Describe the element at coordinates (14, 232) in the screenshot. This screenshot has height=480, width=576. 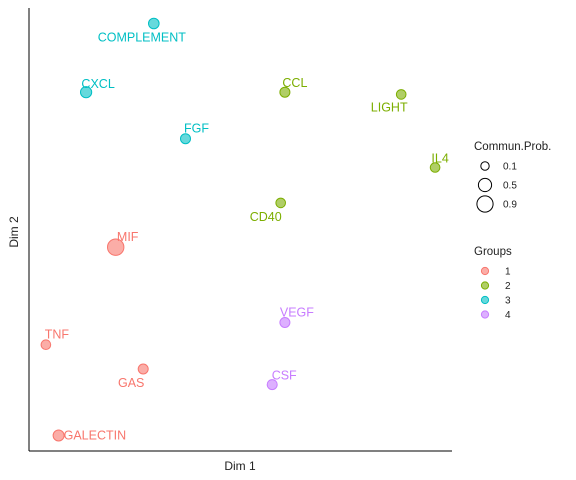
I see `y-axis-title: Dim 2` at that location.